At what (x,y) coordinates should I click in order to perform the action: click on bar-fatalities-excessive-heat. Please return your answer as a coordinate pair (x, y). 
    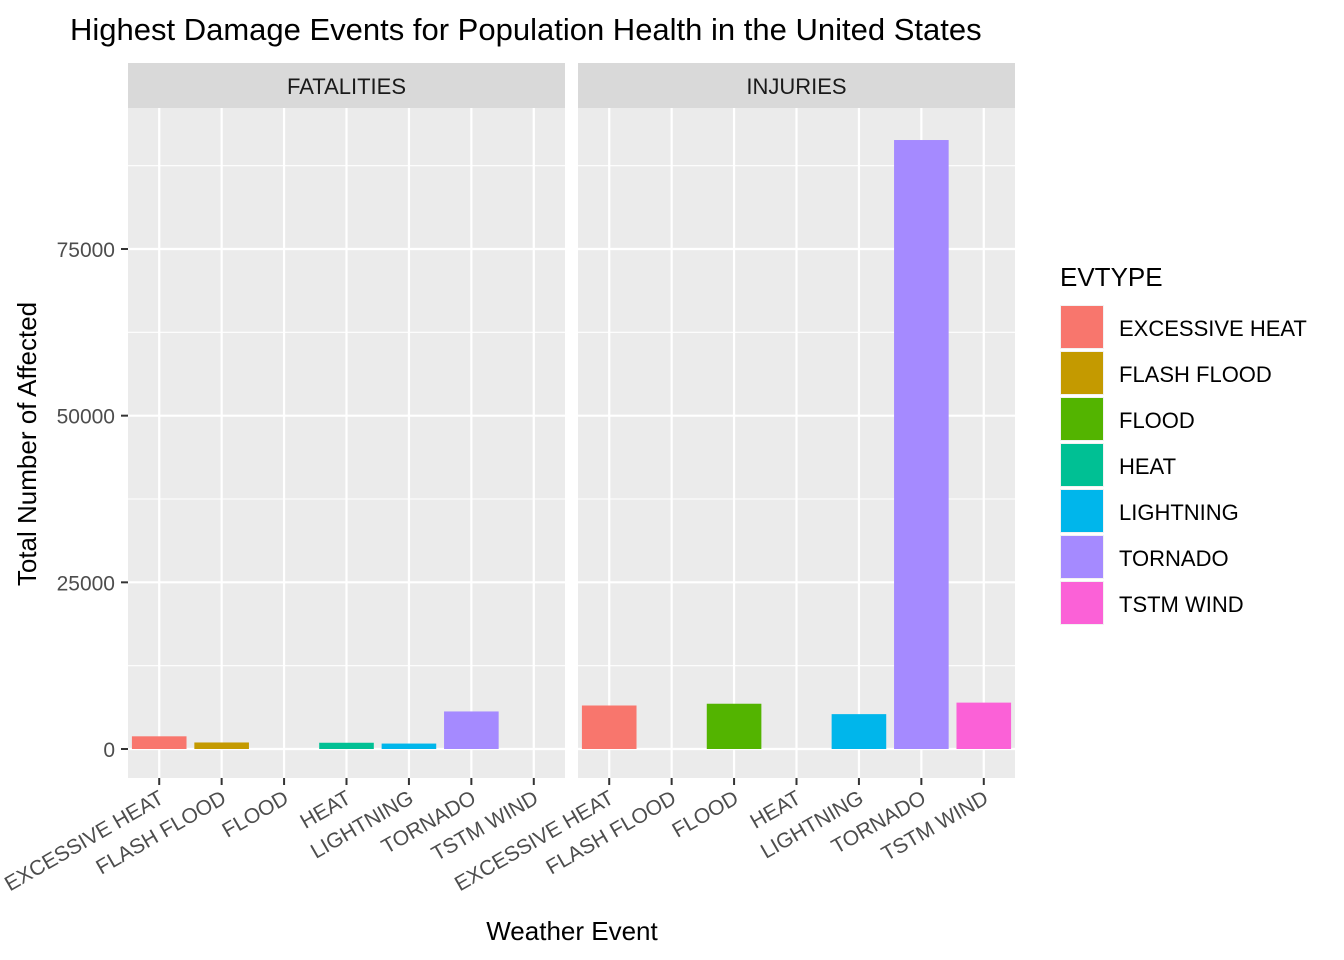
    Looking at the image, I should click on (159, 742).